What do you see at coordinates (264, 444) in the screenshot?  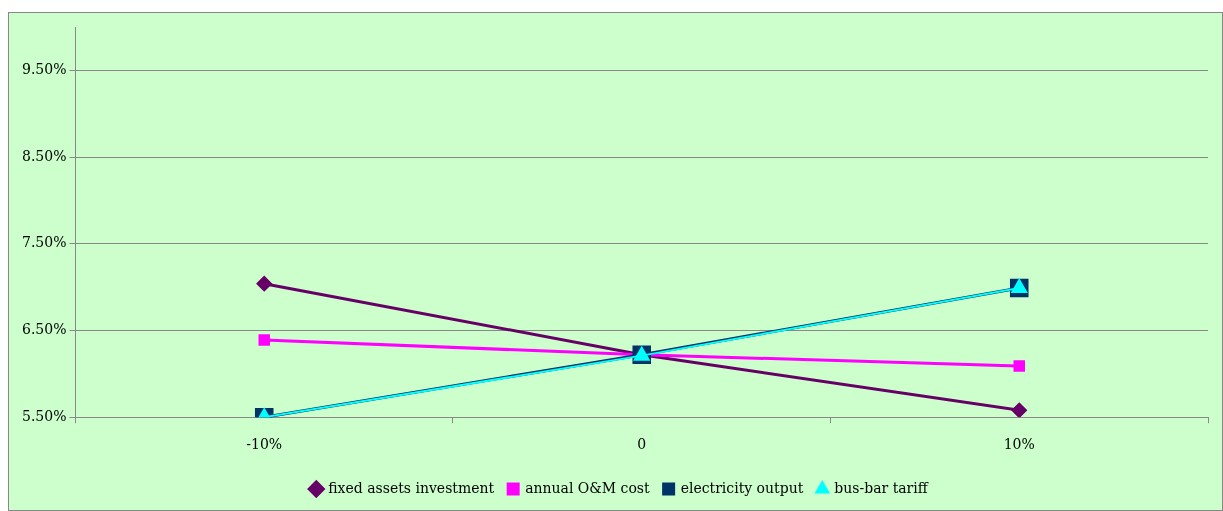 I see `x-tick-label: -10%` at bounding box center [264, 444].